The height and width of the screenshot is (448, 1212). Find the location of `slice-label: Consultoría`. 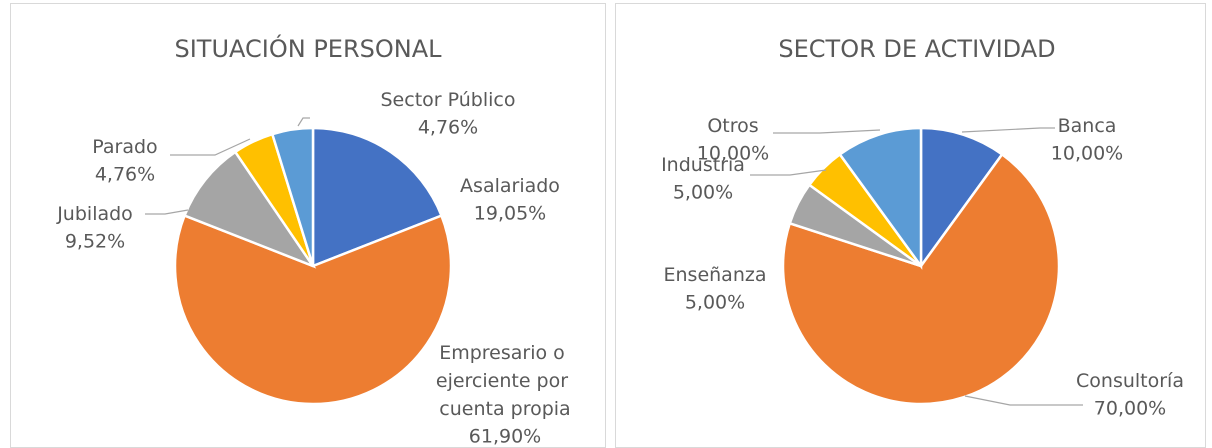

slice-label: Consultoría is located at coordinates (1130, 381).